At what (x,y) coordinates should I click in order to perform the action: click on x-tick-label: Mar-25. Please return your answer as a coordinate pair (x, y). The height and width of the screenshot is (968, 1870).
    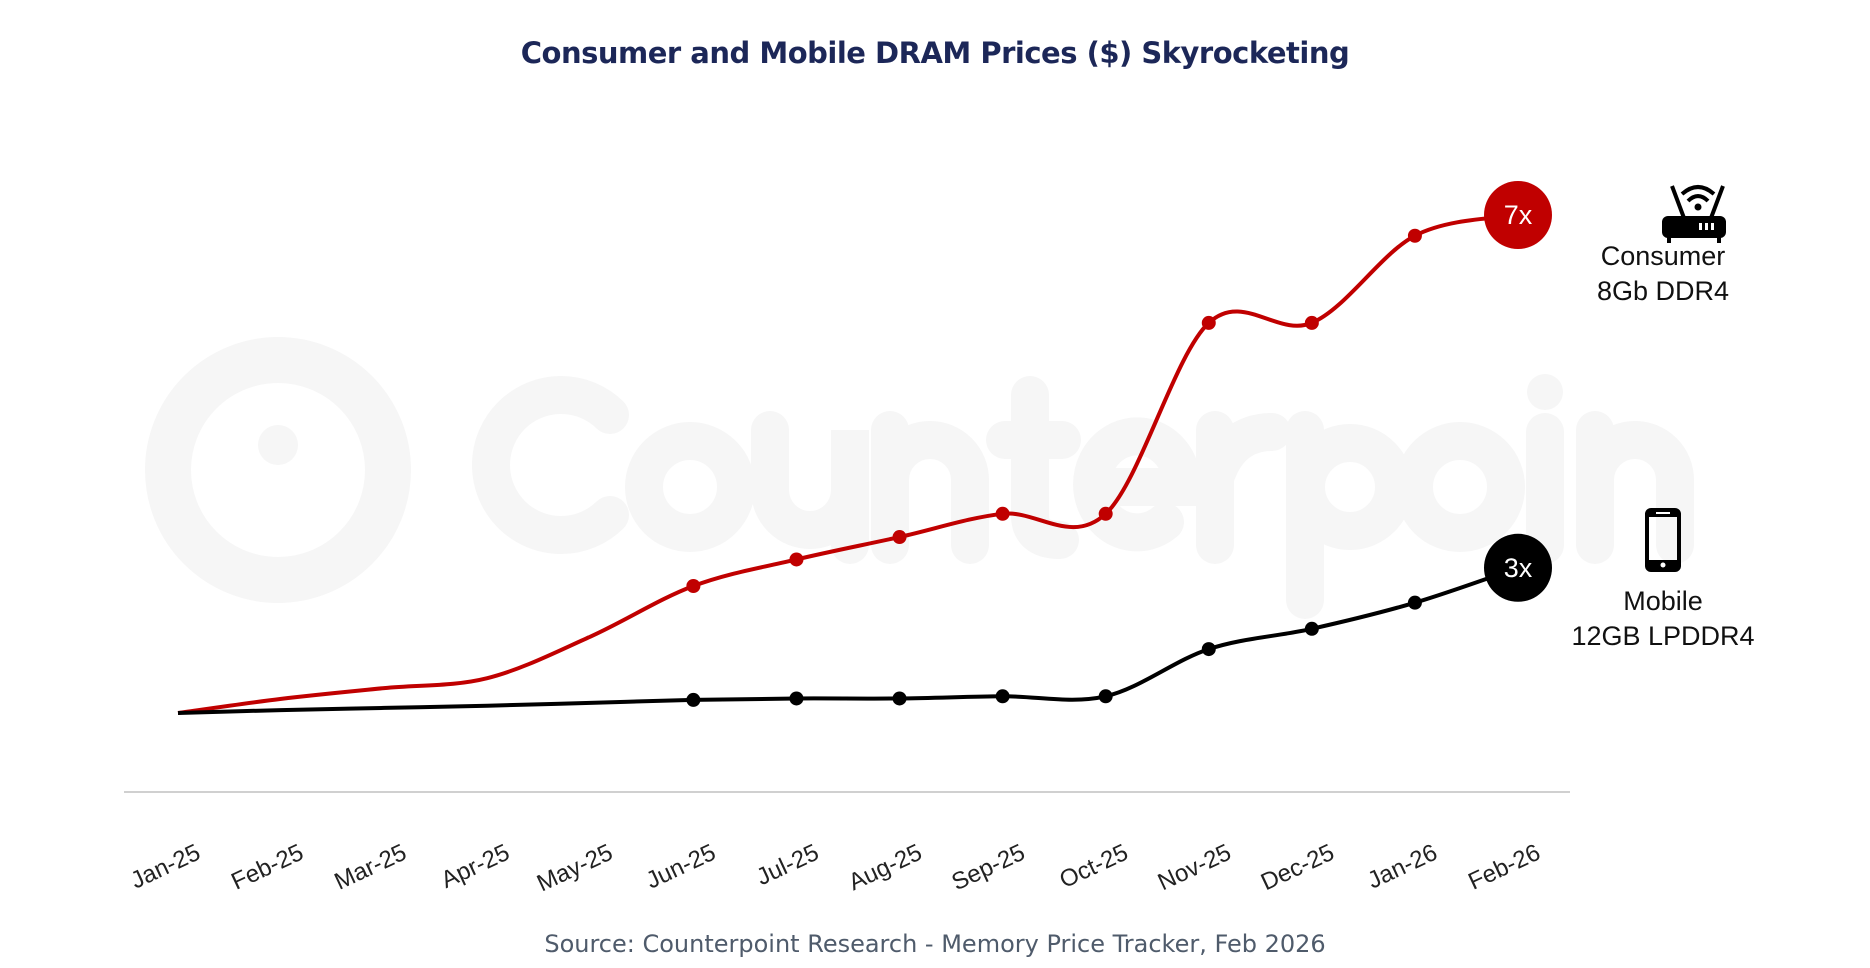
    Looking at the image, I should click on (370, 867).